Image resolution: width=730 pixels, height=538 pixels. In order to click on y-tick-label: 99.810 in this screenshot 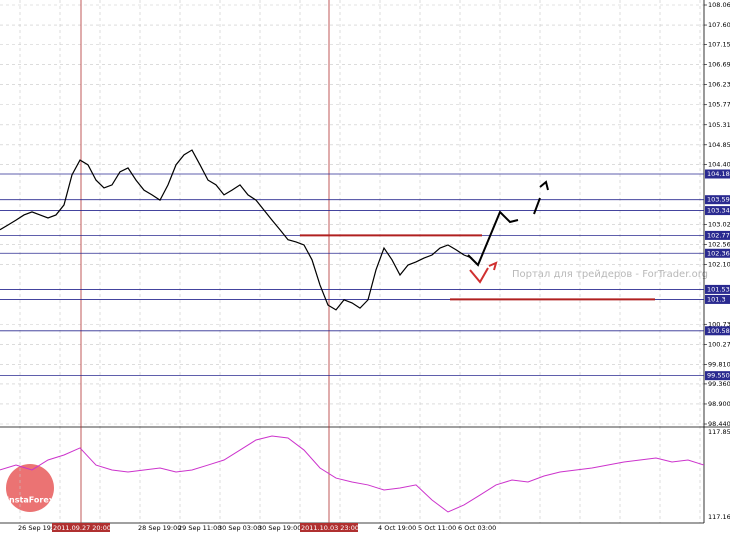, I will do `click(719, 364)`.